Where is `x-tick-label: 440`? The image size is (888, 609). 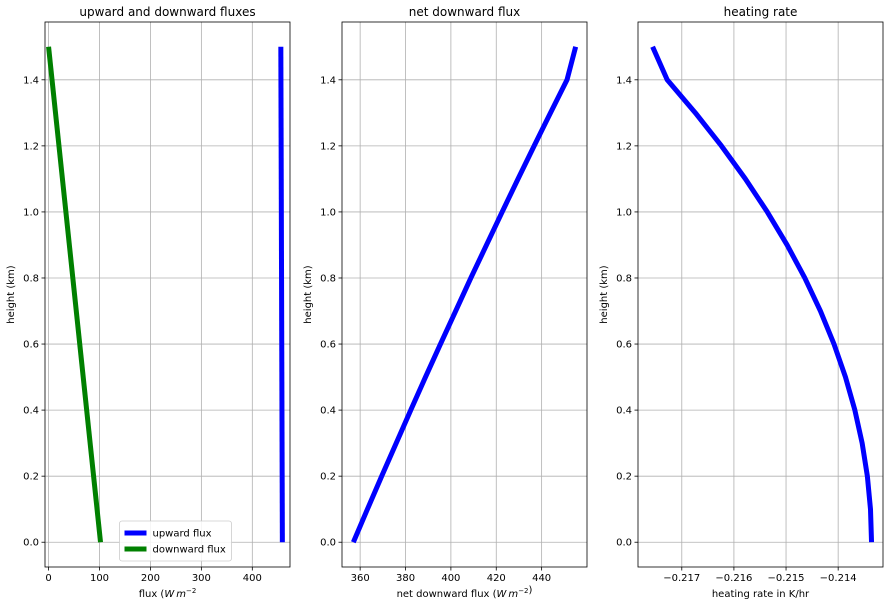 x-tick-label: 440 is located at coordinates (541, 578).